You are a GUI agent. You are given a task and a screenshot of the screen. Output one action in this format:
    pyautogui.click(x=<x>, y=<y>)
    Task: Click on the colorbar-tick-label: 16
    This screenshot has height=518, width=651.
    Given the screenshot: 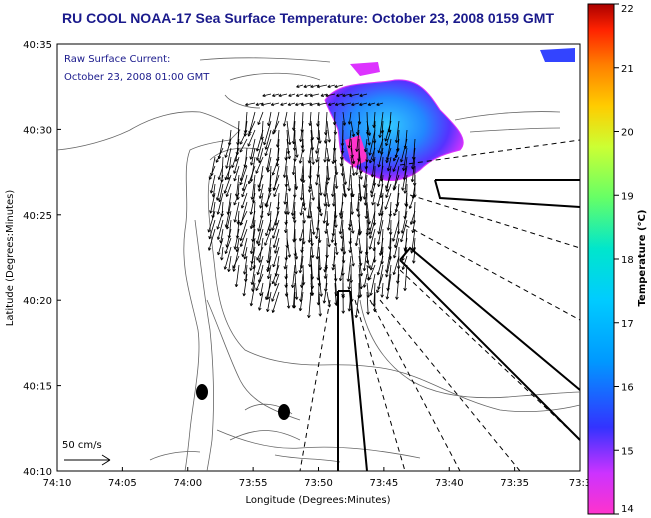 What is the action you would take?
    pyautogui.click(x=627, y=388)
    